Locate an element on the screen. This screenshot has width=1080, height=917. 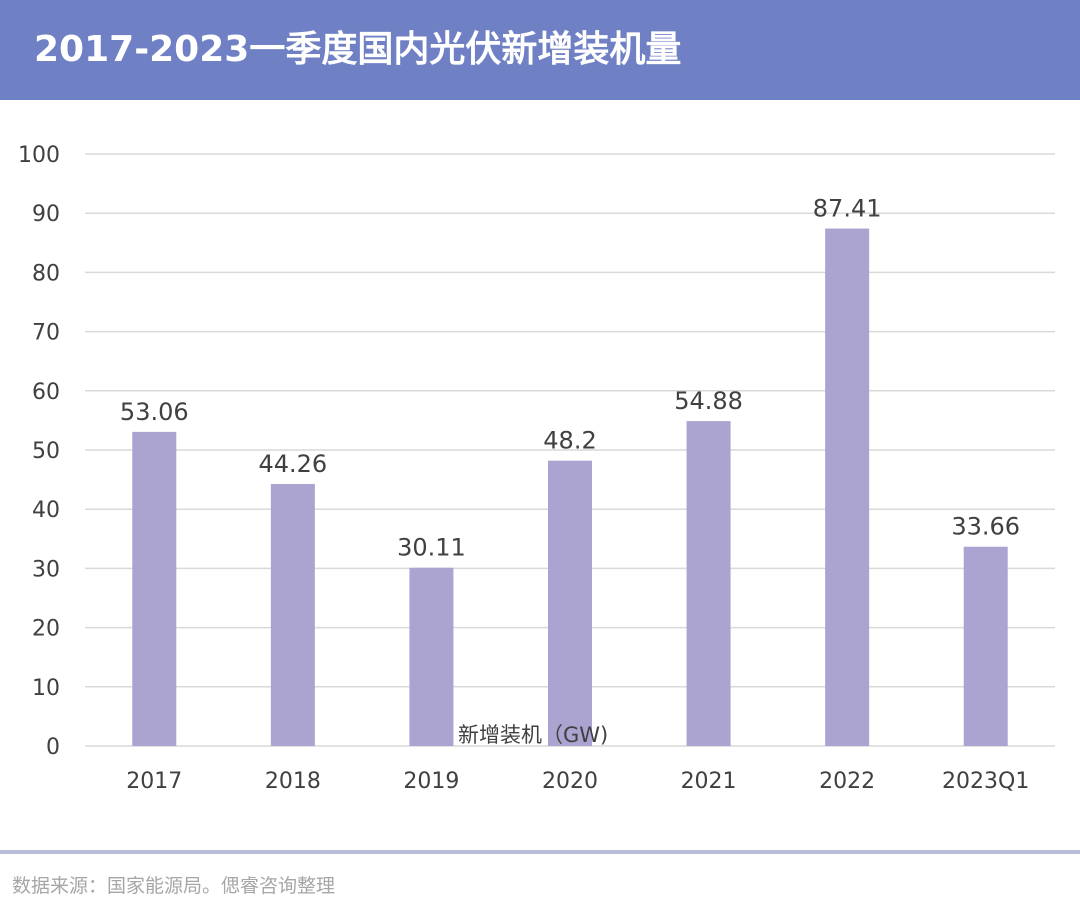
y-tick-label: 80 is located at coordinates (46, 273).